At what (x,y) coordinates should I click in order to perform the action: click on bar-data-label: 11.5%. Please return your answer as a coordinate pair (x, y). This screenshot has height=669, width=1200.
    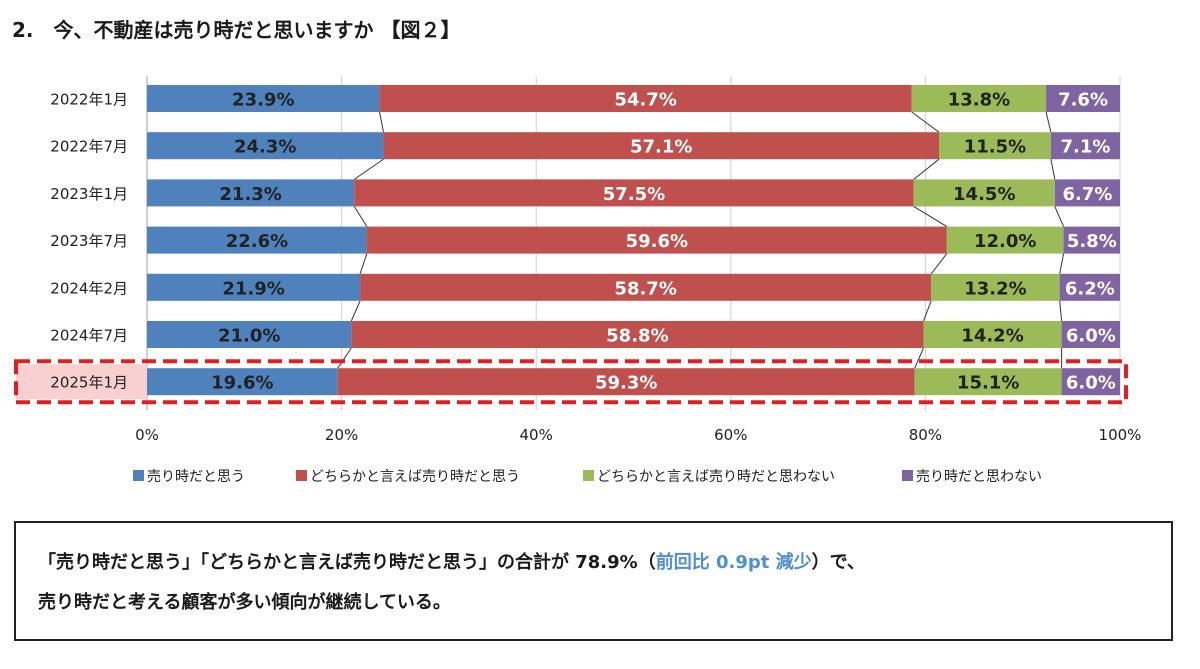
    Looking at the image, I should click on (995, 147).